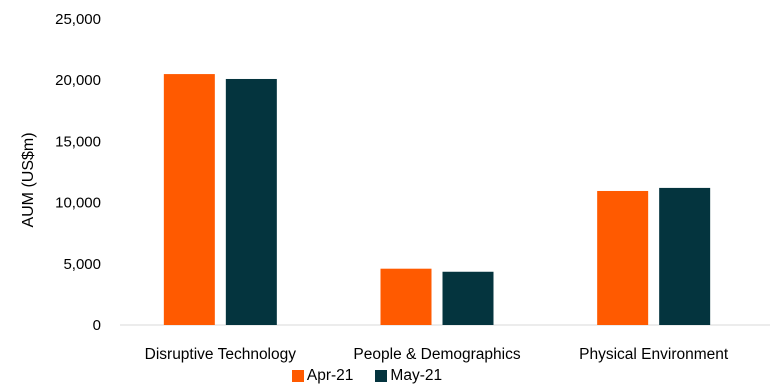 The width and height of the screenshot is (774, 385). What do you see at coordinates (82, 264) in the screenshot?
I see `y-tick-label: 5,000` at bounding box center [82, 264].